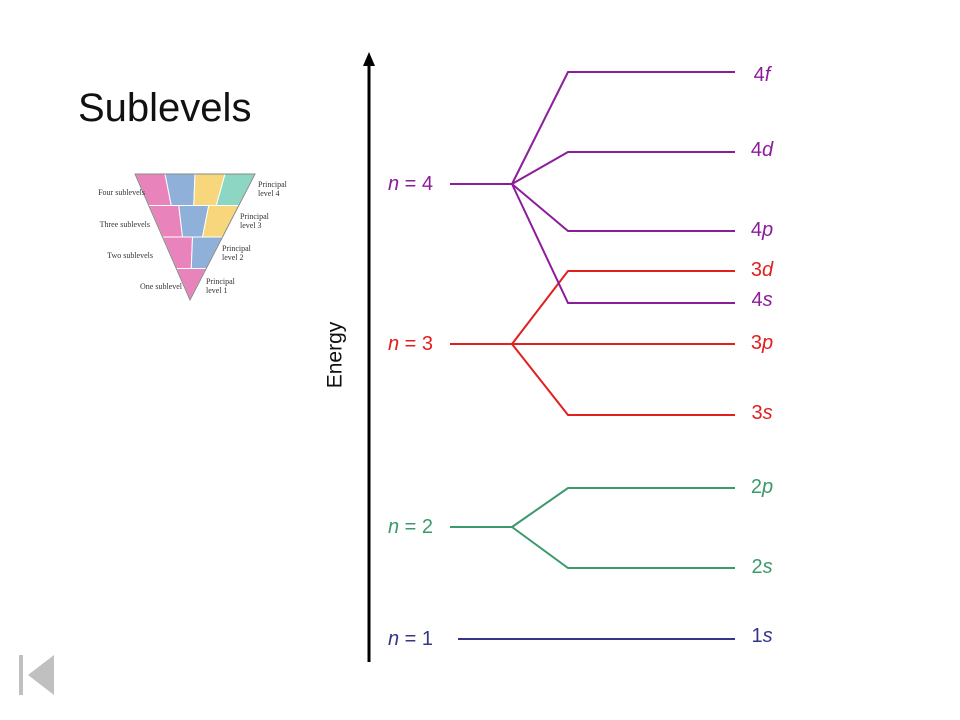  Describe the element at coordinates (41, 675) in the screenshot. I see `nav-back` at that location.